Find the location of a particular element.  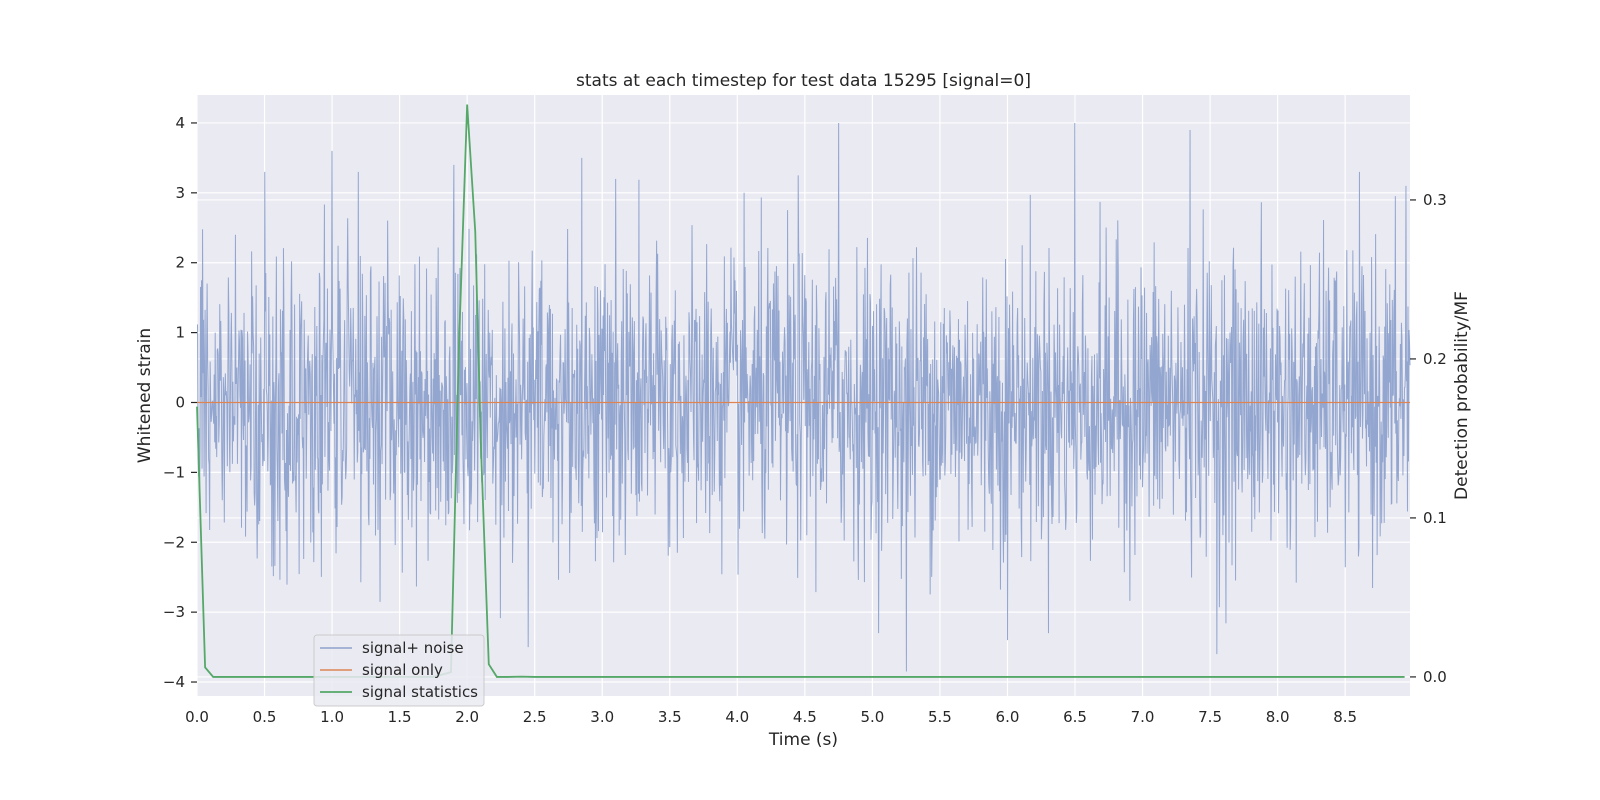

x-tick-label: 1.5 is located at coordinates (400, 717).